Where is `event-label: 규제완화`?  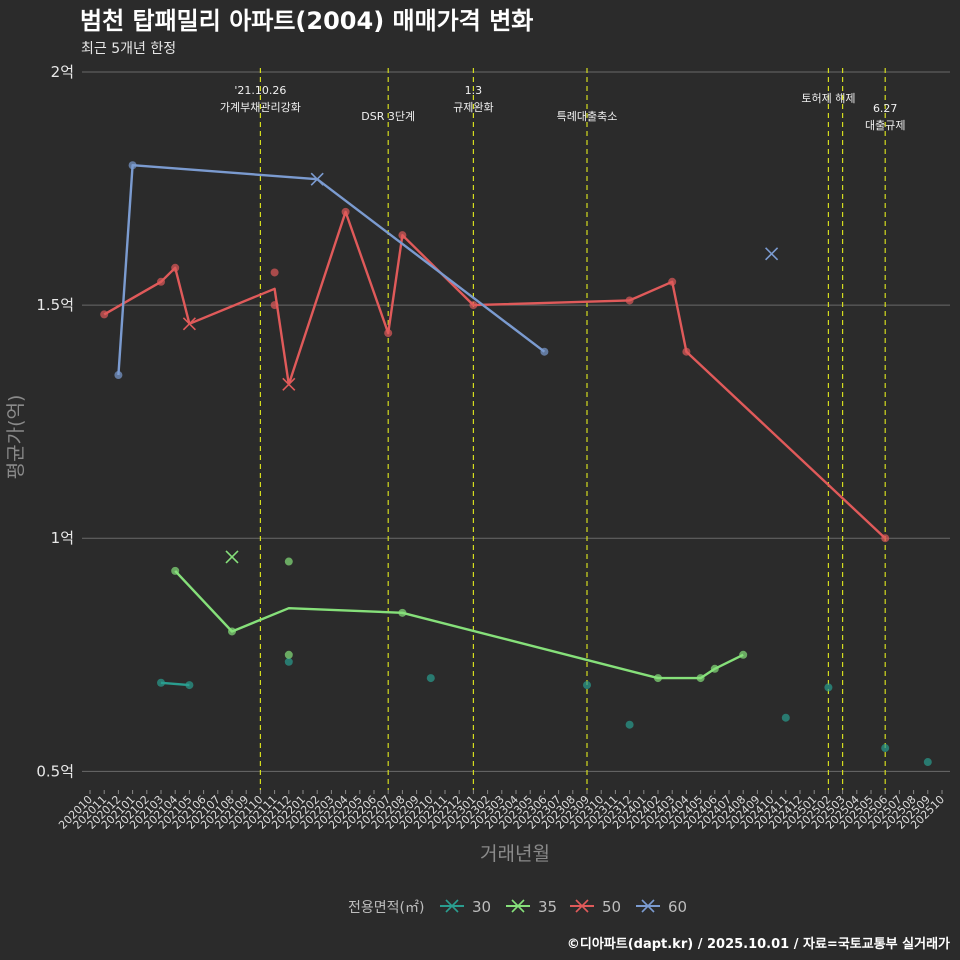 event-label: 규제완화 is located at coordinates (473, 107).